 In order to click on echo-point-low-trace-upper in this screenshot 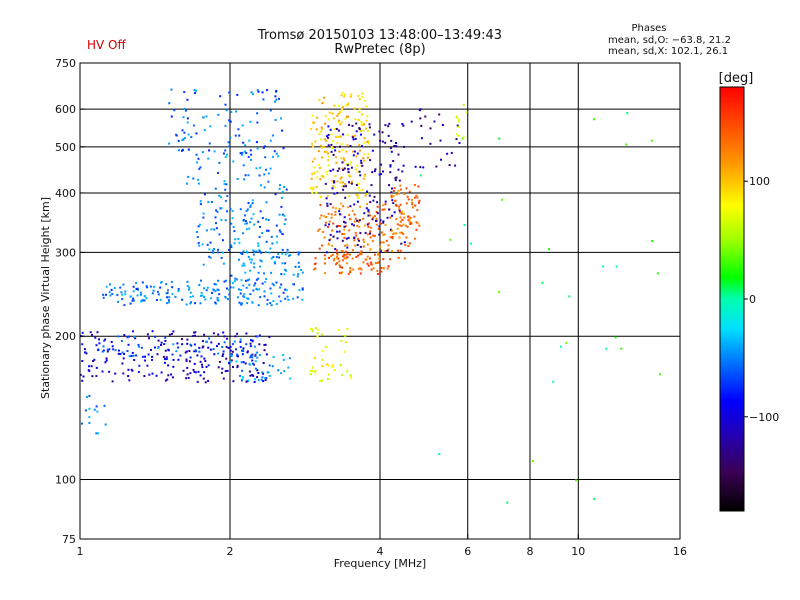, I will do `click(206, 341)`.